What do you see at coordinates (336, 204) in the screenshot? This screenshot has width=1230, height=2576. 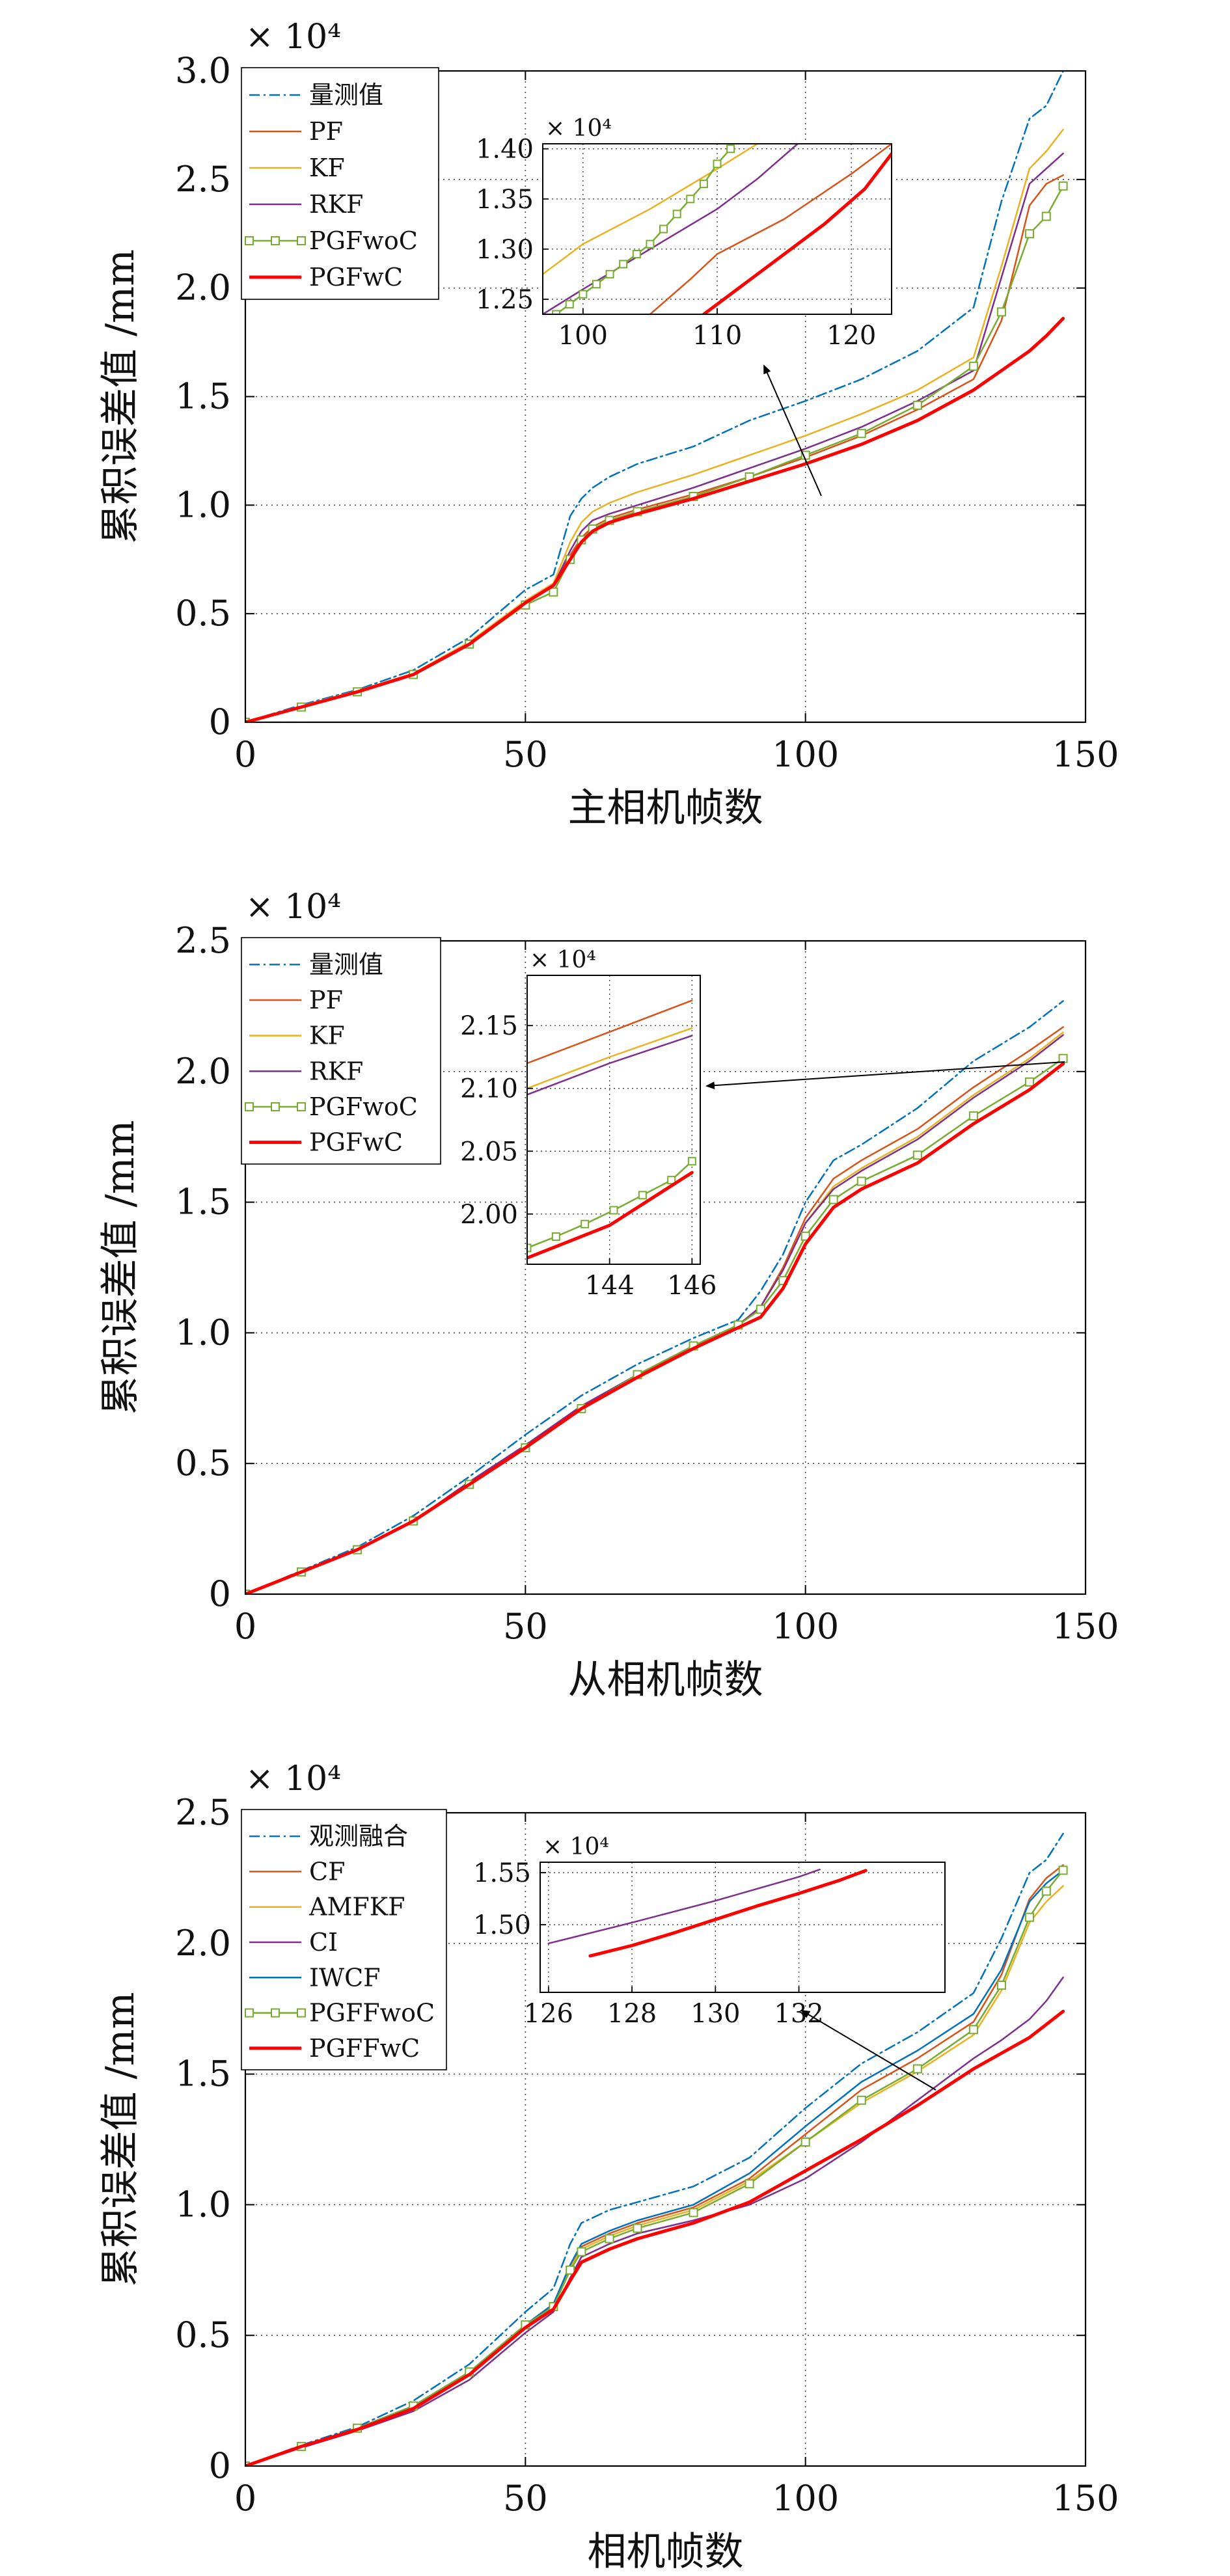 I see `legend-label: RKF` at bounding box center [336, 204].